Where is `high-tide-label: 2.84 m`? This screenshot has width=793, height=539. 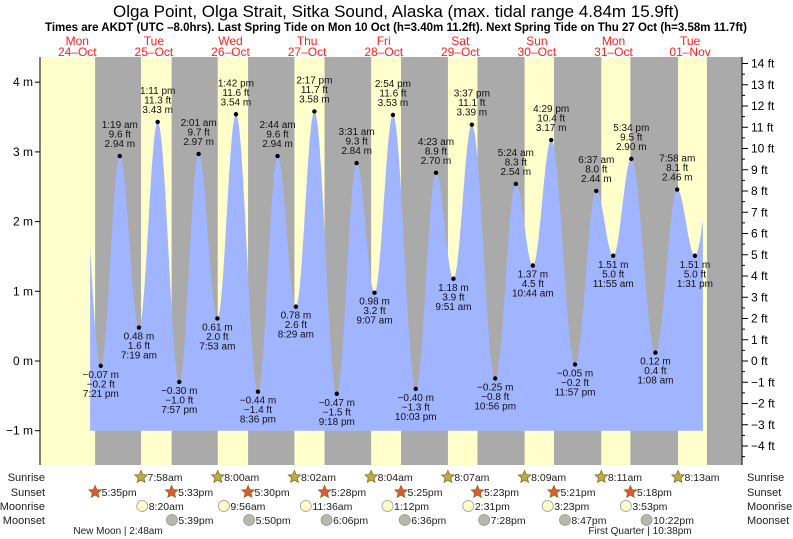
high-tide-label: 2.84 m is located at coordinates (356, 151).